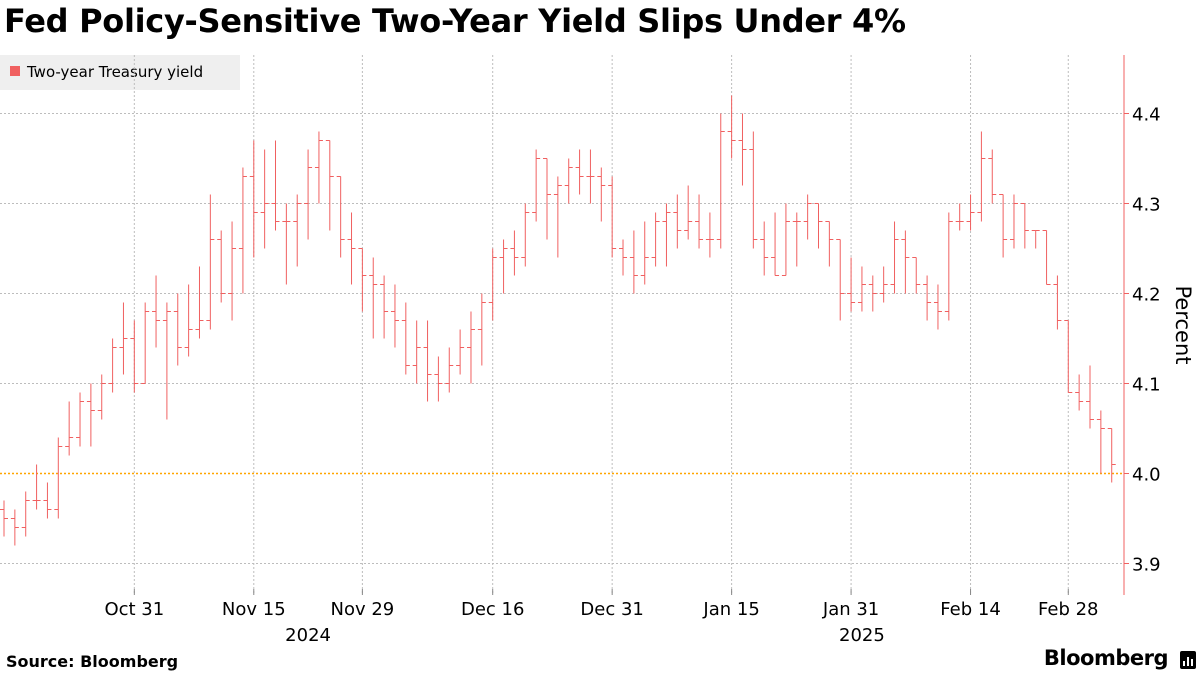  Describe the element at coordinates (134, 609) in the screenshot. I see `x-tick-label: Oct 31` at that location.